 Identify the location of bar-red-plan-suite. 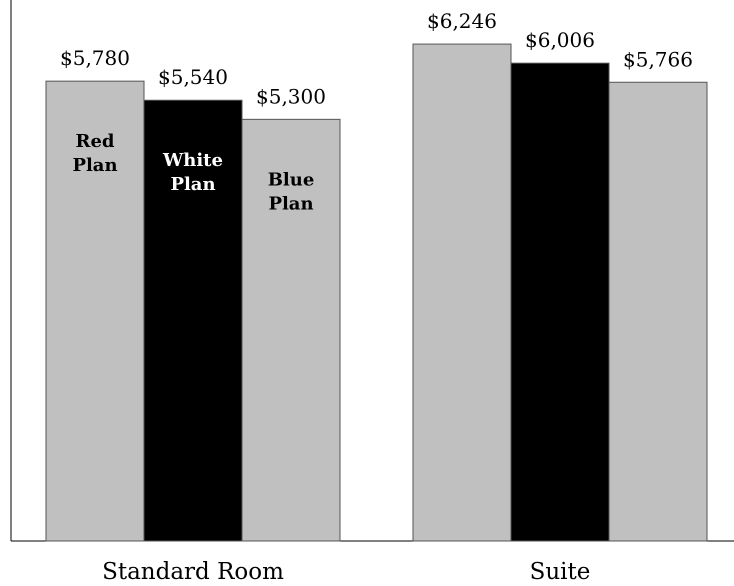
(462, 292).